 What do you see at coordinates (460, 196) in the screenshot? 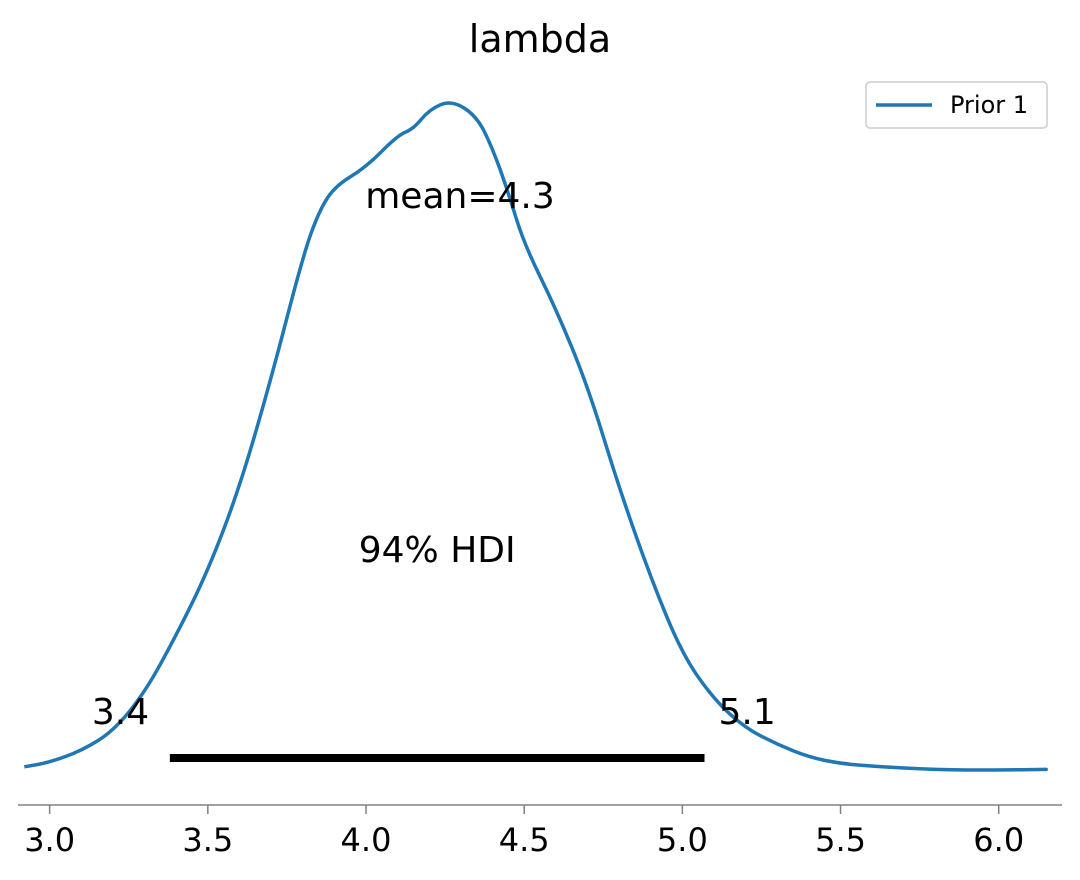
I see `mean-label: mean=4.3` at bounding box center [460, 196].